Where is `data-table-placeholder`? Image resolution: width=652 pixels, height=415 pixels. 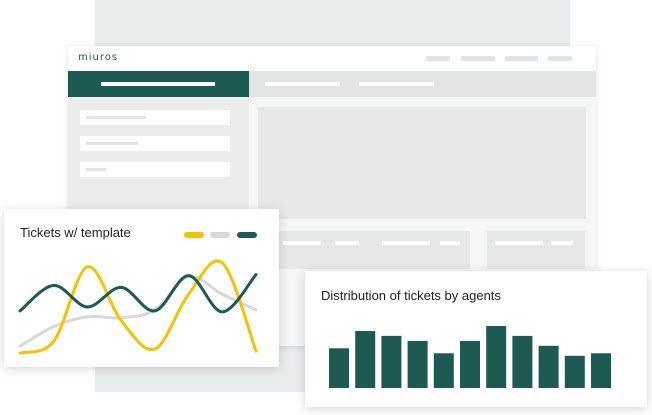
data-table-placeholder is located at coordinates (422, 163).